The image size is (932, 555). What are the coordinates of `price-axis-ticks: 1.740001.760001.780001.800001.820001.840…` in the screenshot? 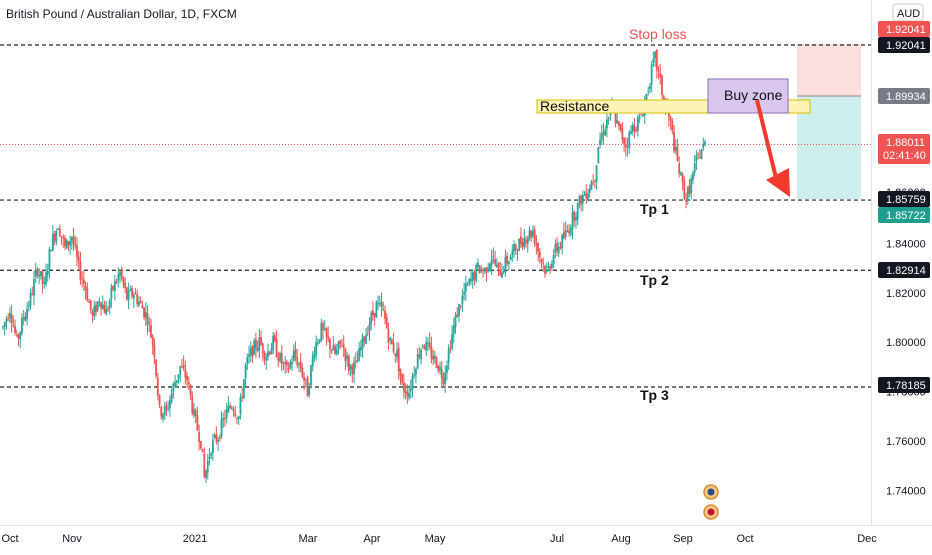 It's located at (906, 343).